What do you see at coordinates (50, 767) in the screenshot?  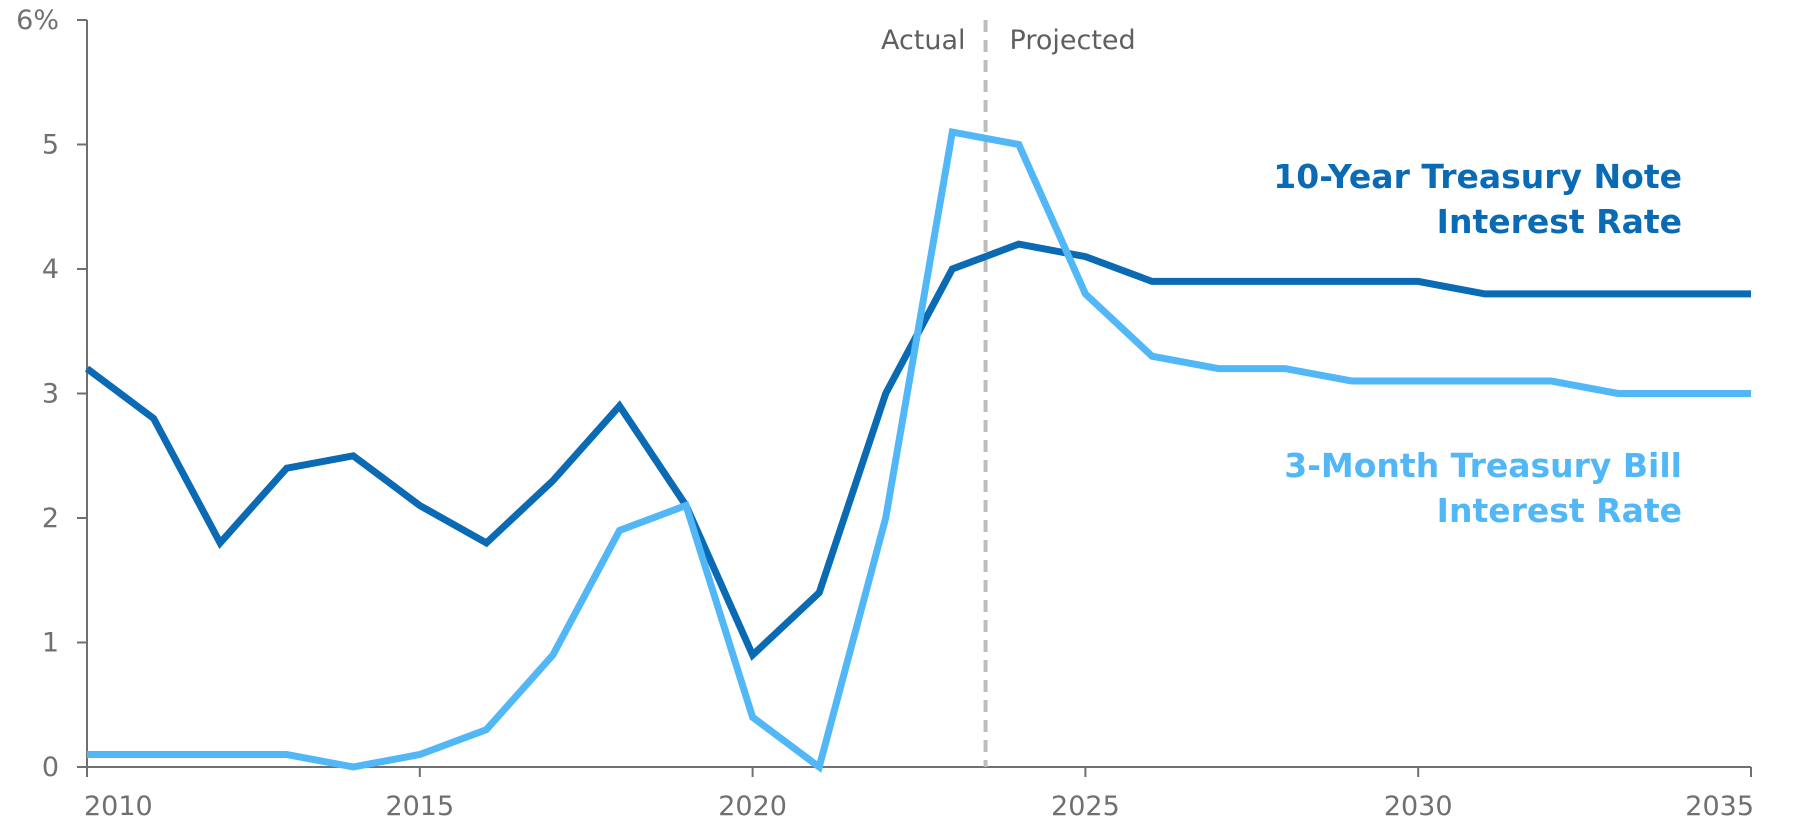 I see `y-tick-label: 0` at bounding box center [50, 767].